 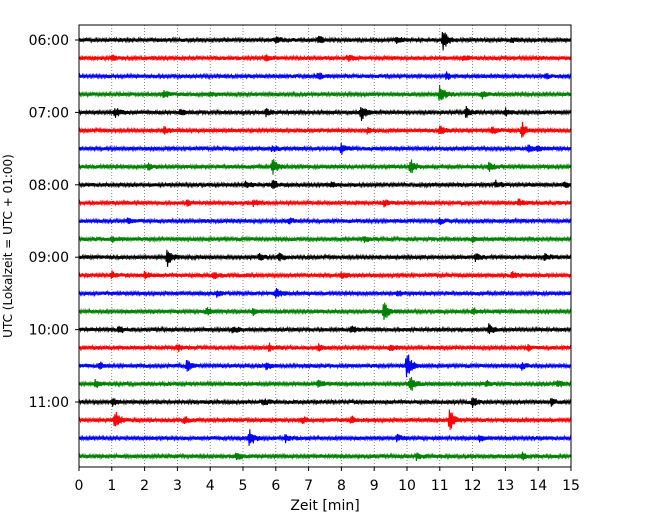 I want to click on x-tick-label-2: 2, so click(x=144, y=486).